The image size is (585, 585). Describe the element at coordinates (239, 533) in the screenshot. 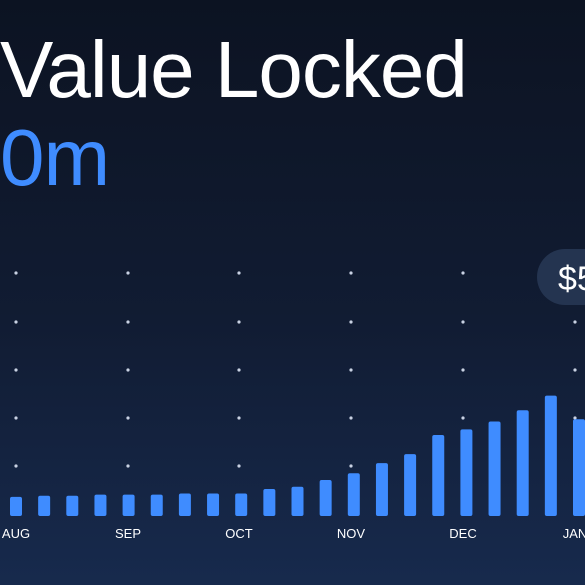

I see `x-tick-label: OCT` at that location.